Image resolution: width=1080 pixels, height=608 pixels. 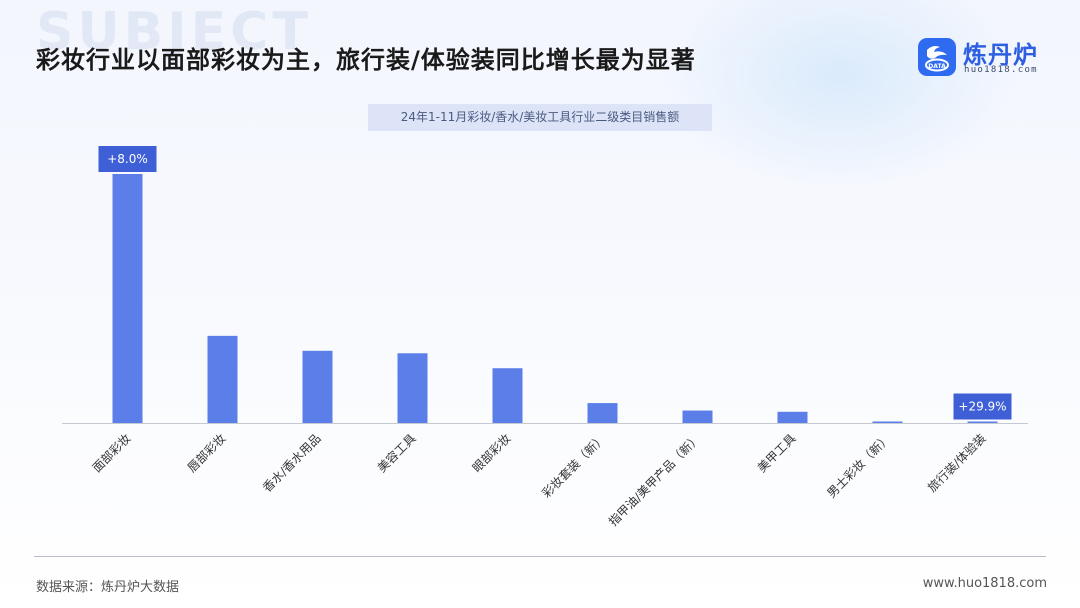 What do you see at coordinates (859, 466) in the screenshot?
I see `x-tick-label: 男士彩妆（新）` at bounding box center [859, 466].